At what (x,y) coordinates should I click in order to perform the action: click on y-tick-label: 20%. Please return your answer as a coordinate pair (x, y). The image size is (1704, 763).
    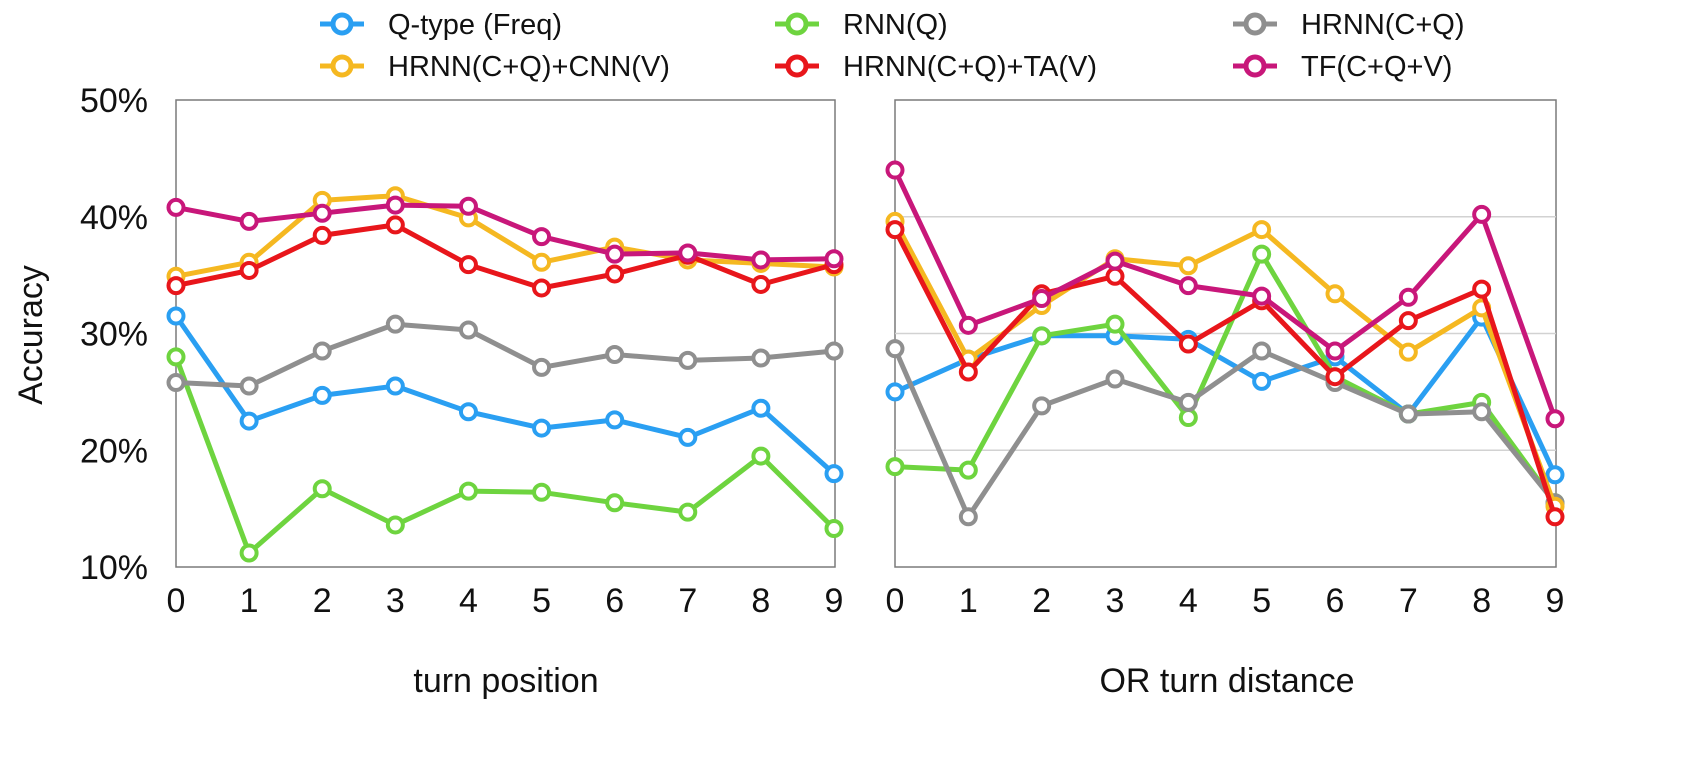
    Looking at the image, I should click on (114, 451).